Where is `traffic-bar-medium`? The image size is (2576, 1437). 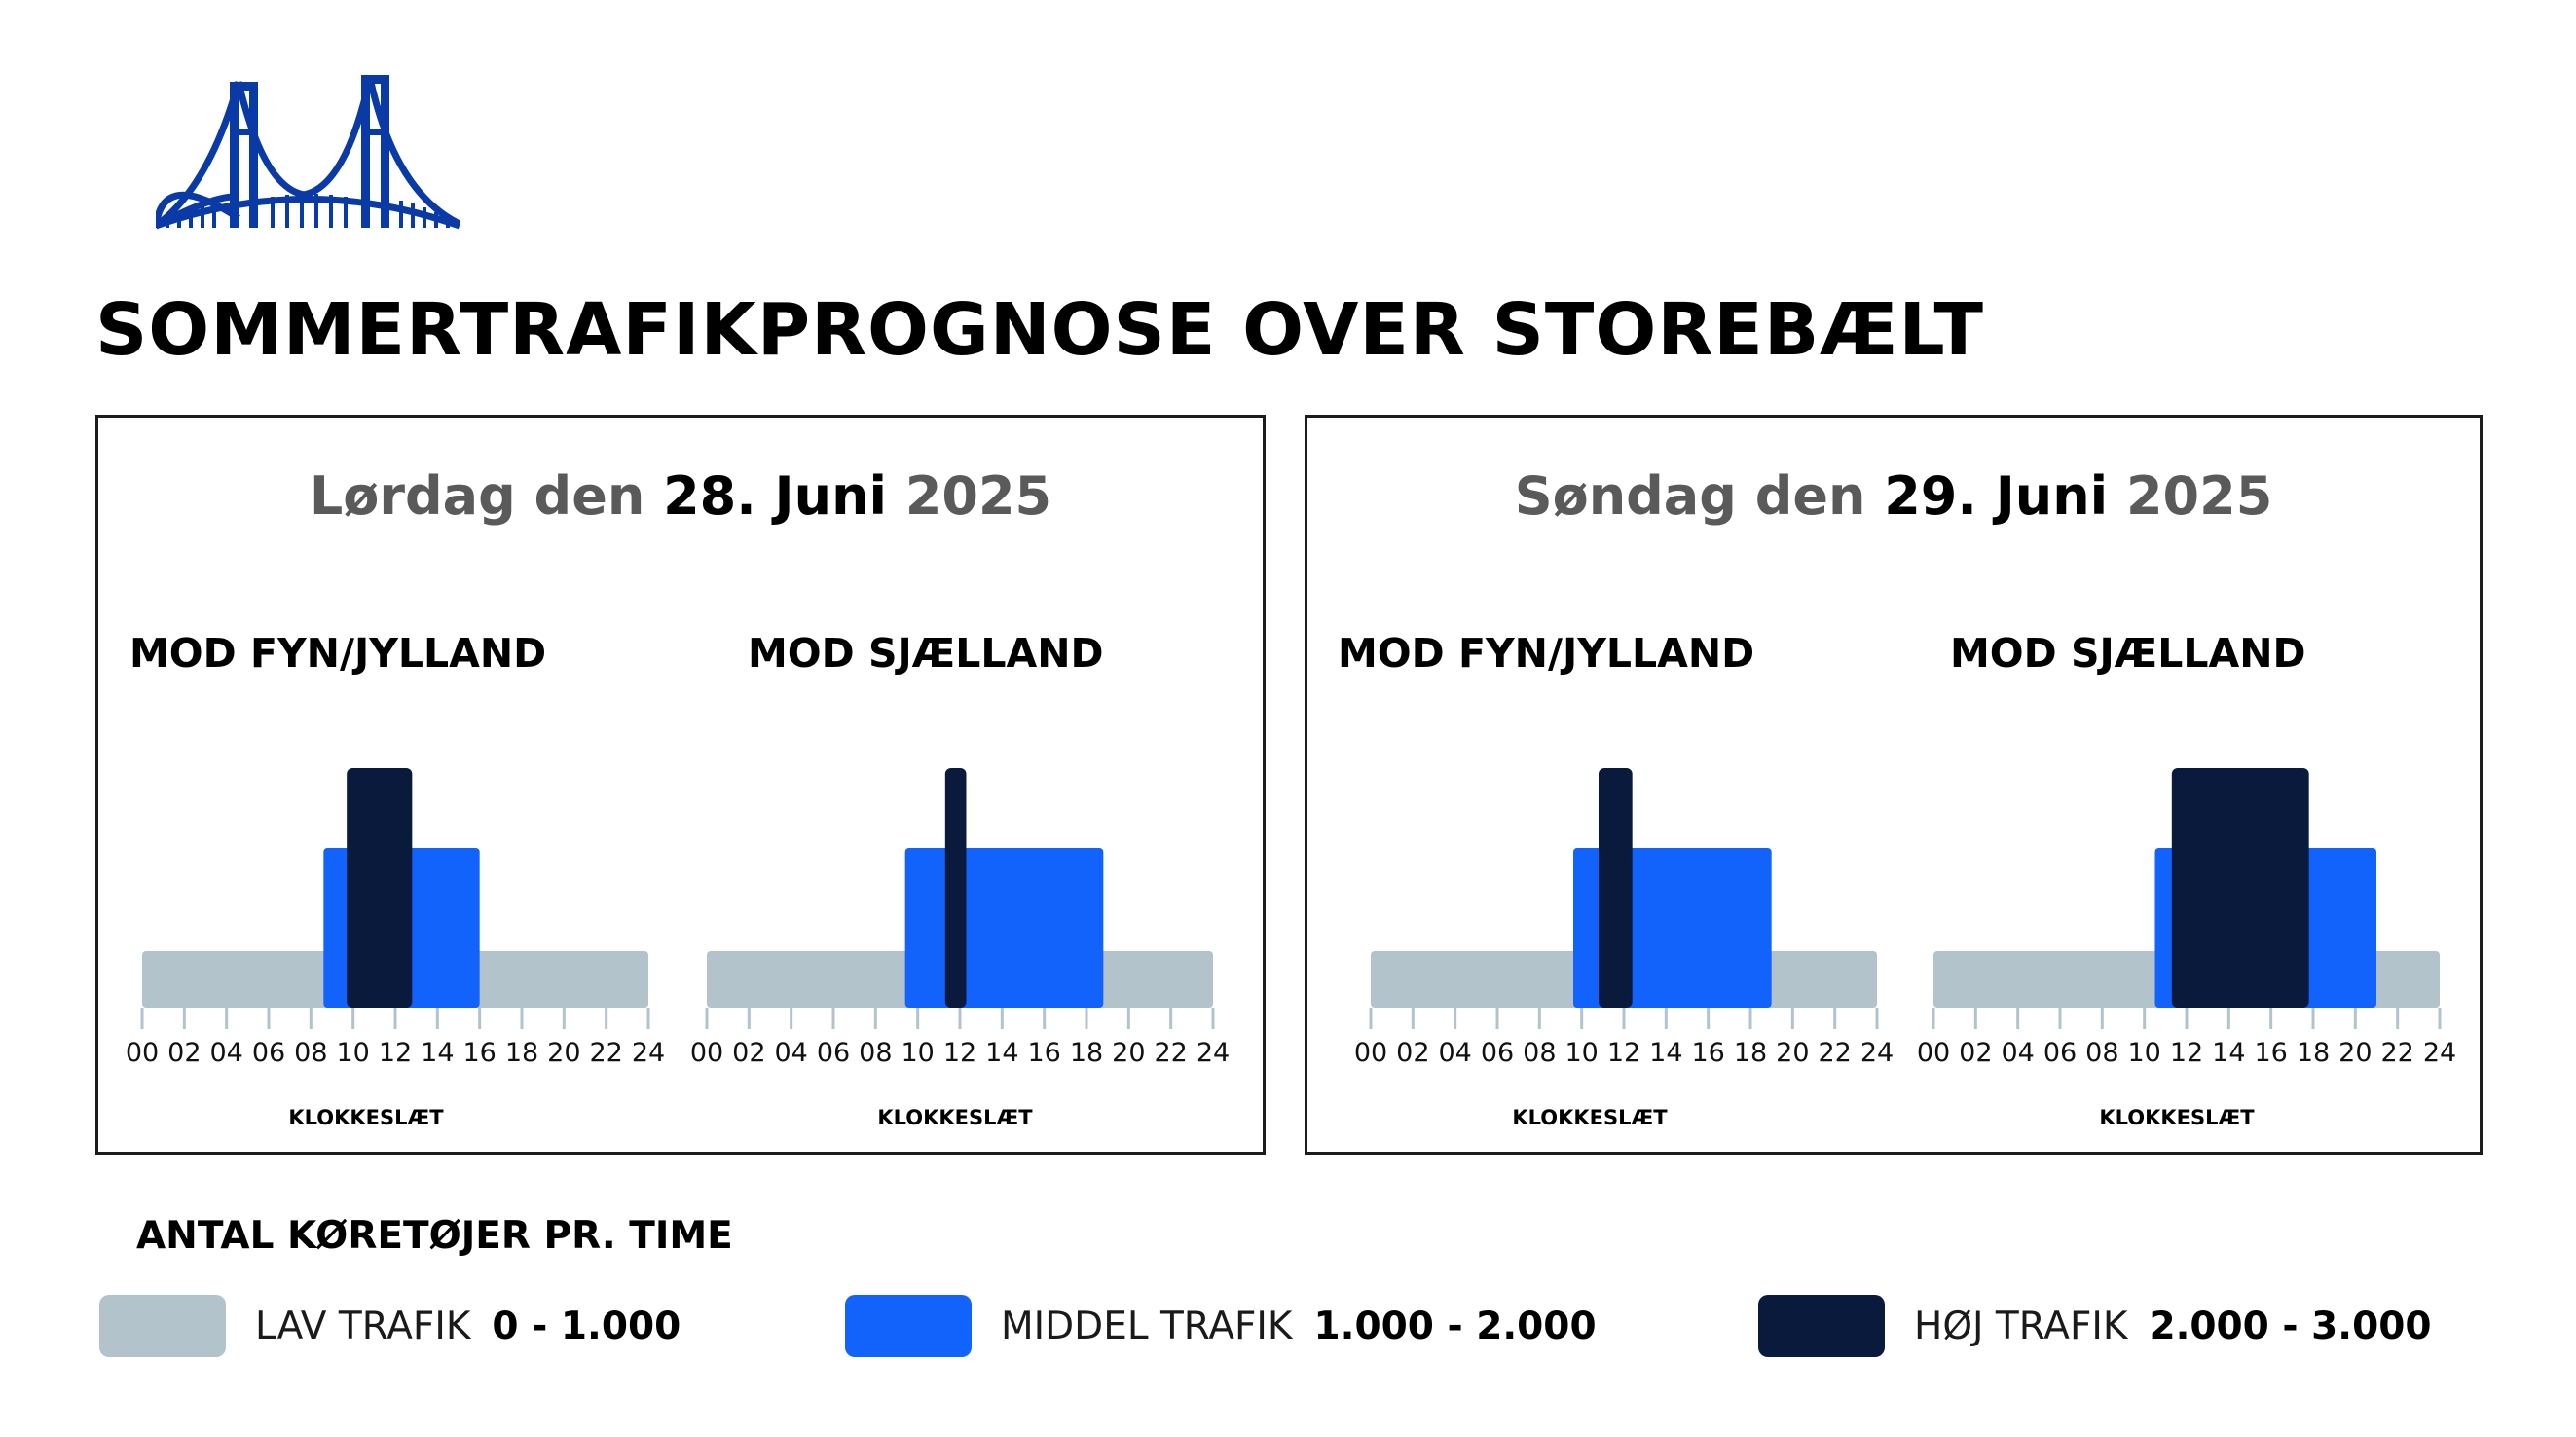 traffic-bar-medium is located at coordinates (1004, 928).